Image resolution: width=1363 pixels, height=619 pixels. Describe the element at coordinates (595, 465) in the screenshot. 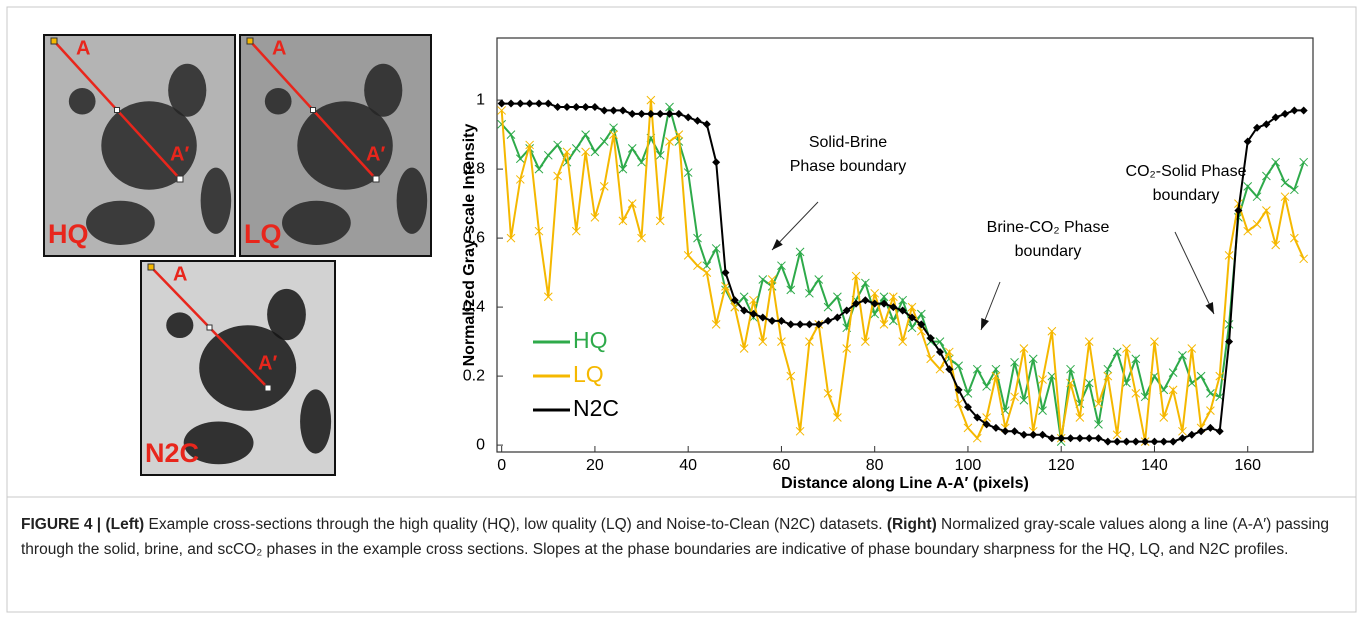

I see `x-tick-label: 20` at that location.